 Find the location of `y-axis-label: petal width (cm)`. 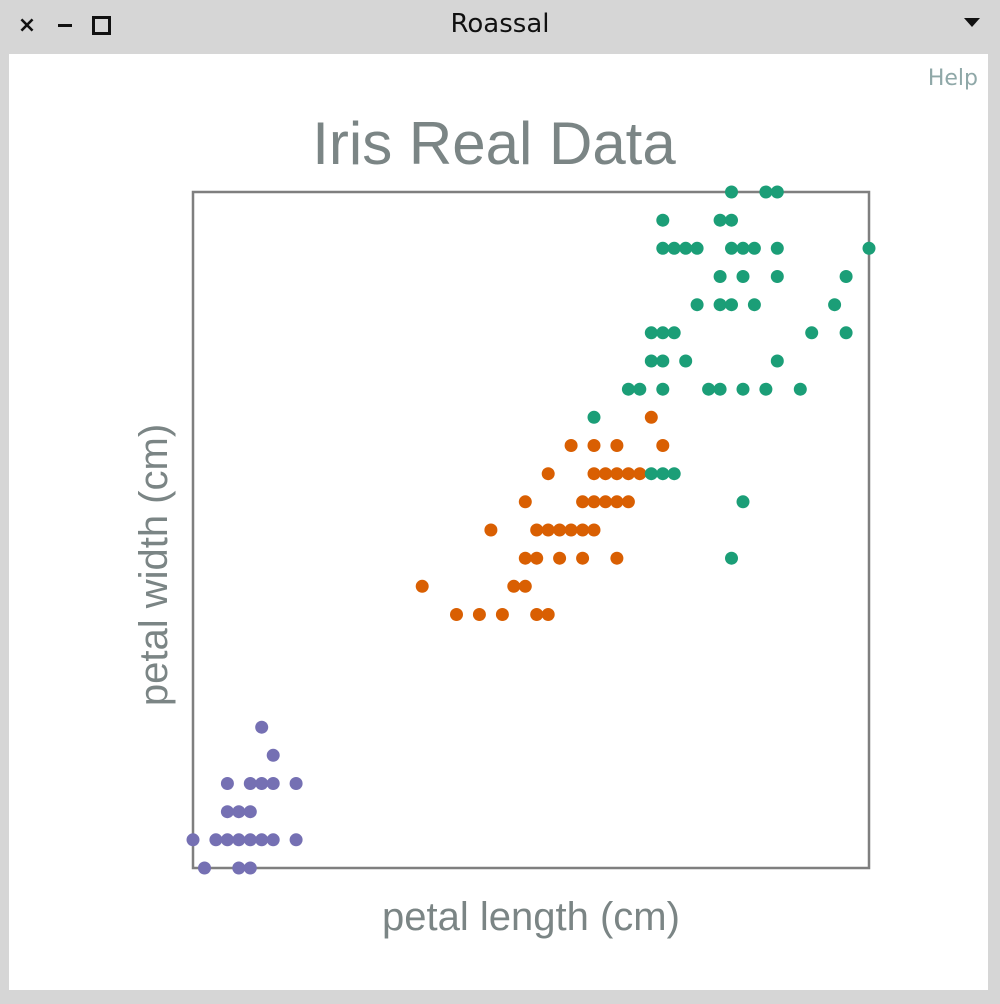

y-axis-label: petal width (cm) is located at coordinates (154, 565).